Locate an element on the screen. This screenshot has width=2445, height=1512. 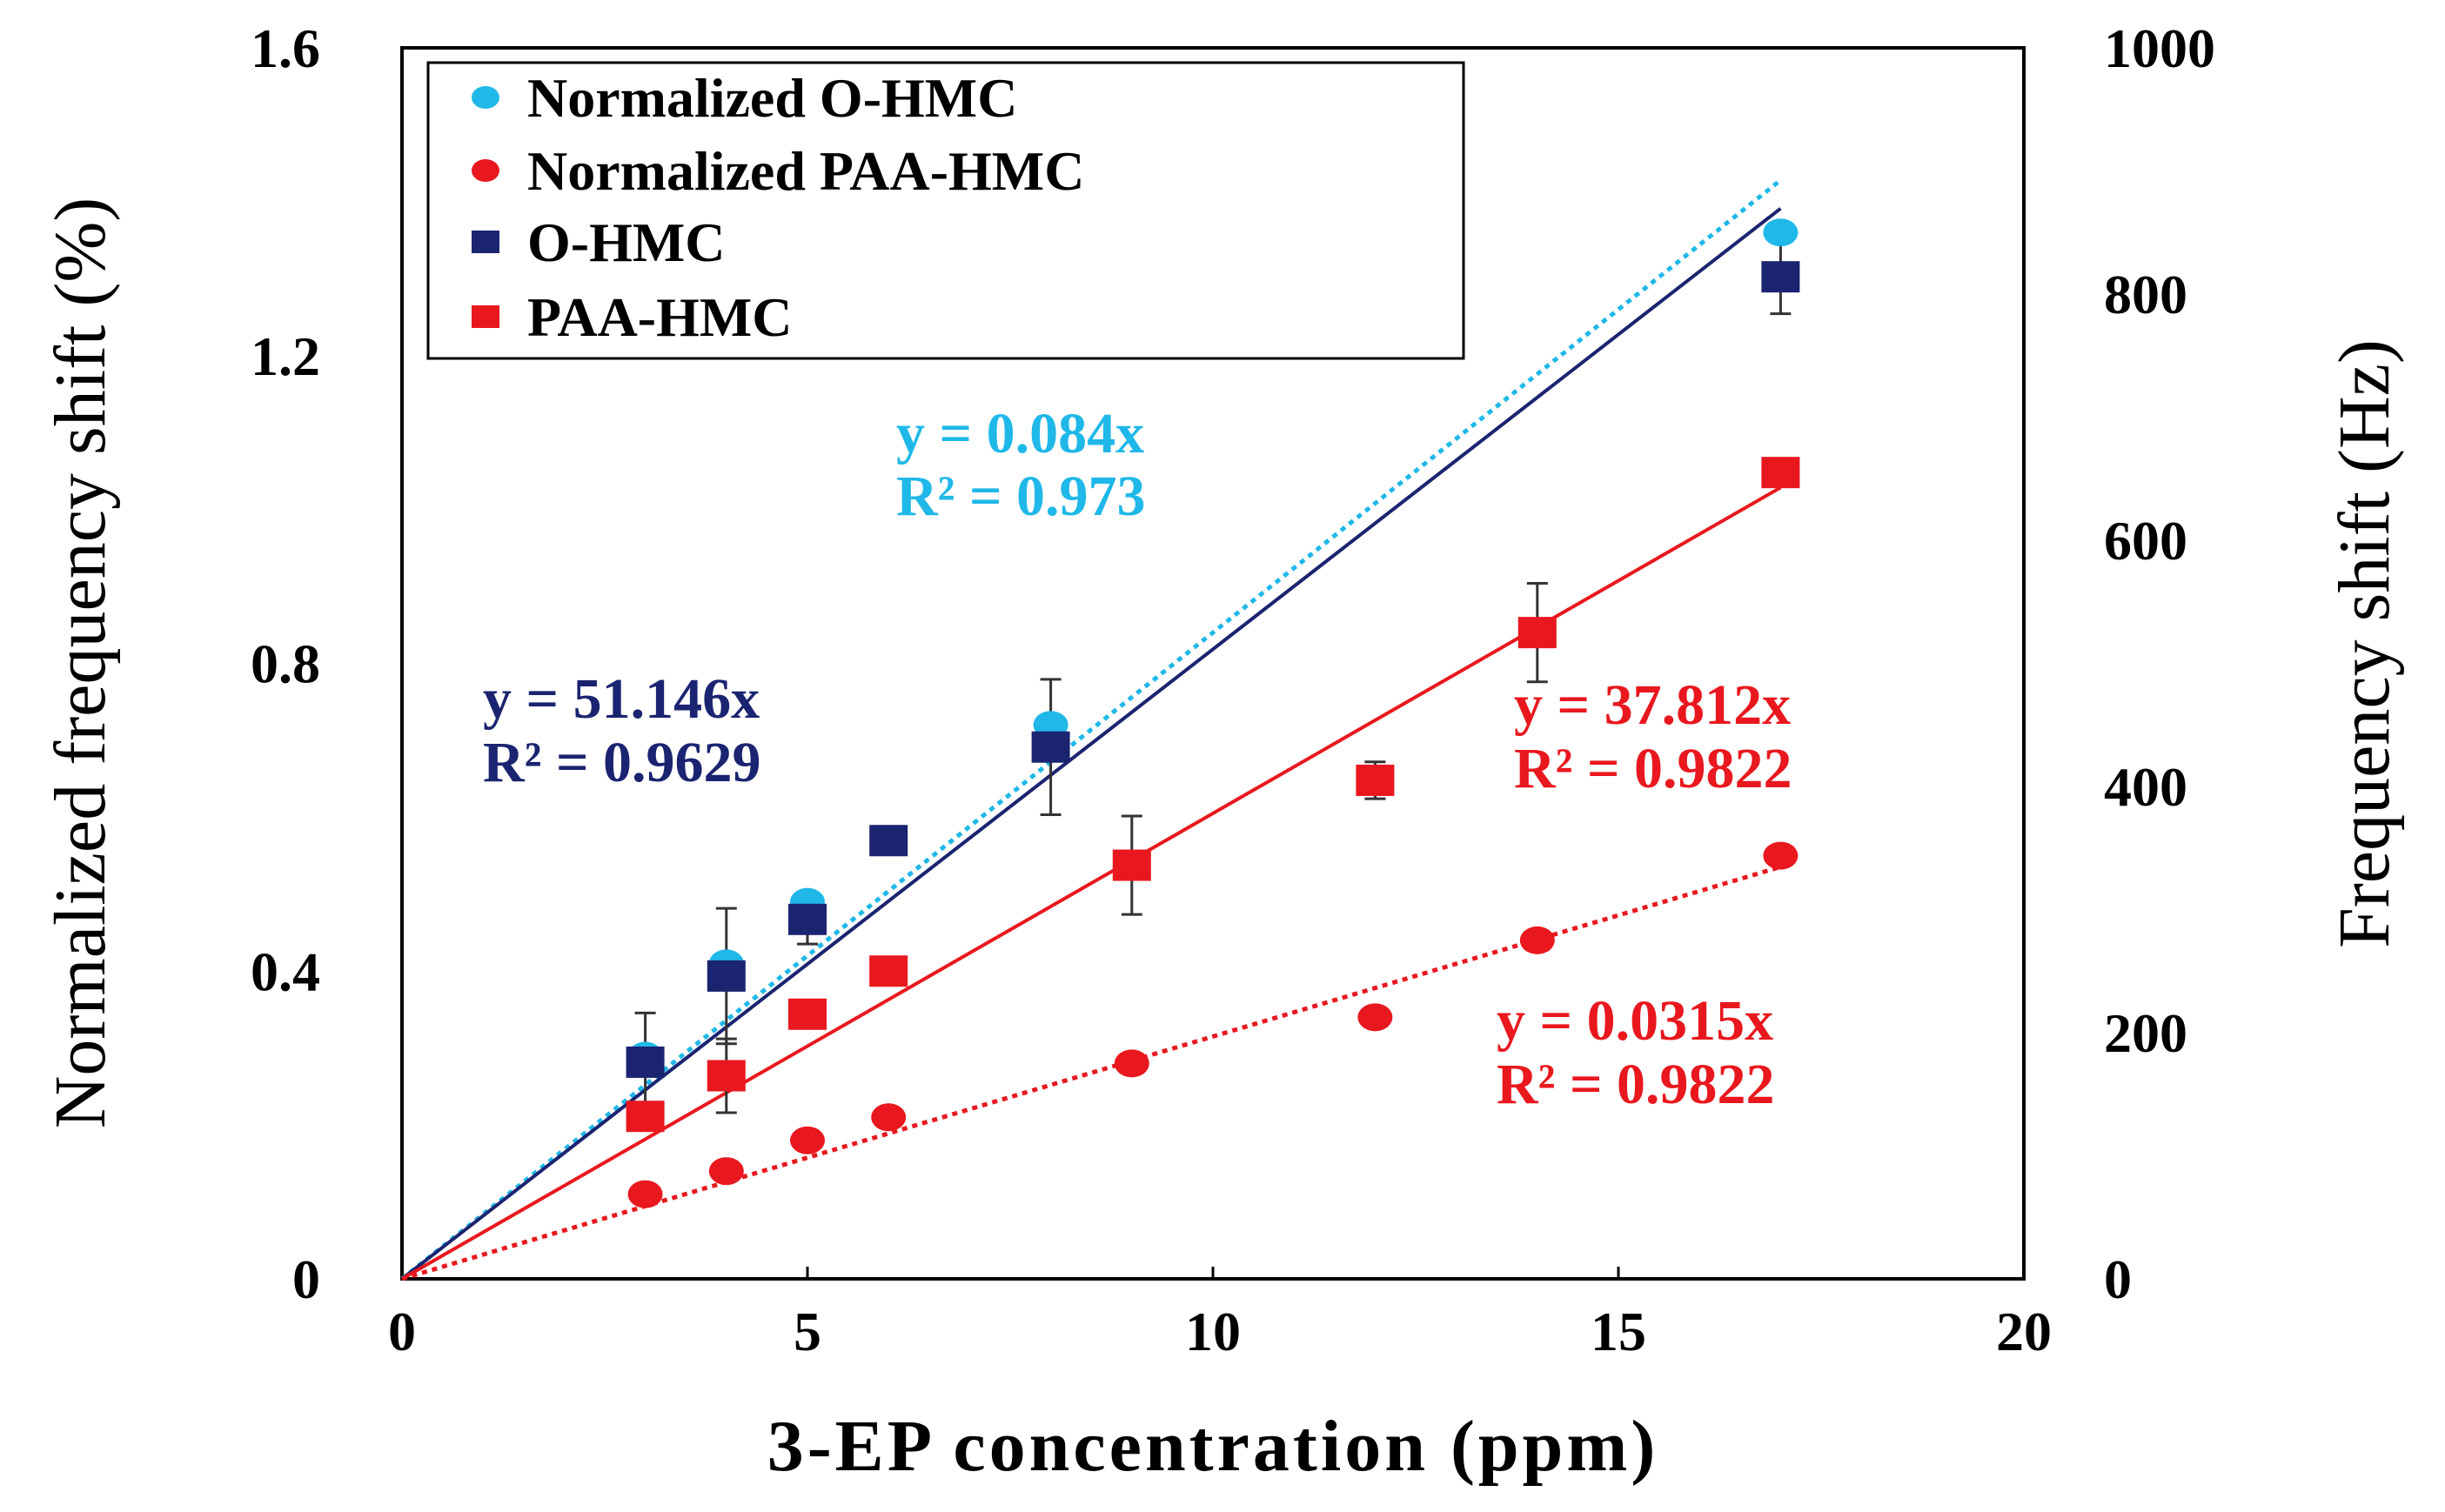
annotation-o-hmc: y = 51.146x R² = 0.9629 is located at coordinates (622, 731).